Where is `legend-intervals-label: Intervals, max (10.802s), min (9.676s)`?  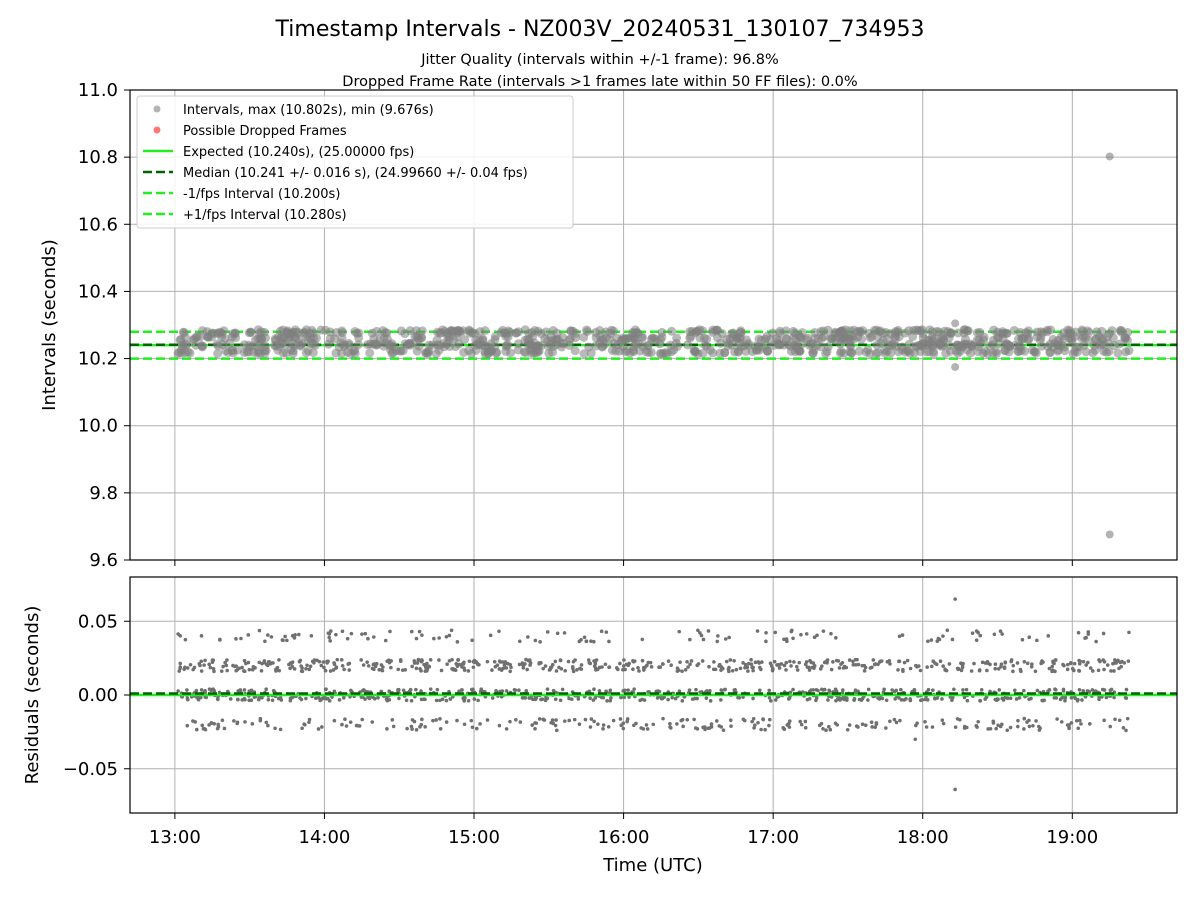
legend-intervals-label: Intervals, max (10.802s), min (9.676s) is located at coordinates (308, 110).